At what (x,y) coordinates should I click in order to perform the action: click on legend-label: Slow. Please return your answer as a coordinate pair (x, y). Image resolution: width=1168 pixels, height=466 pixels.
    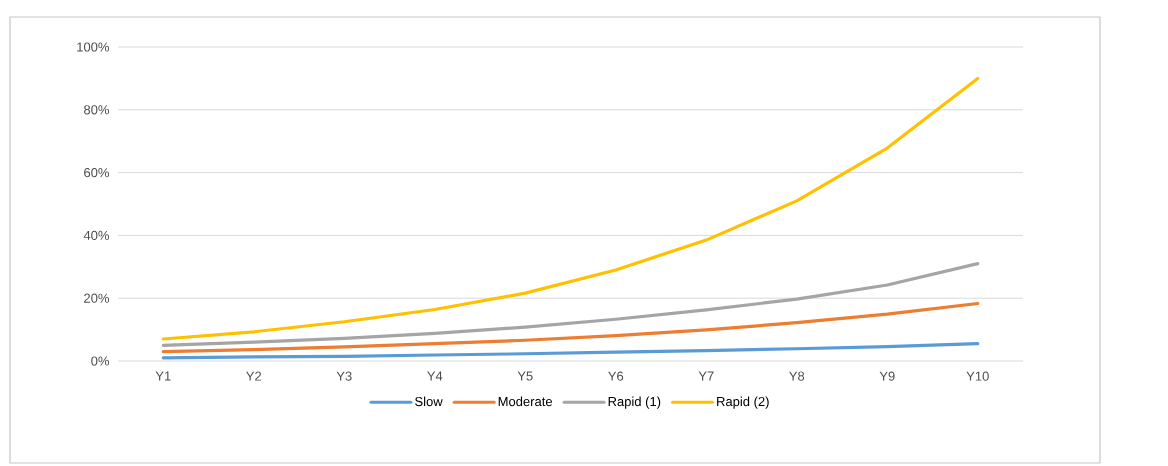
    Looking at the image, I should click on (429, 401).